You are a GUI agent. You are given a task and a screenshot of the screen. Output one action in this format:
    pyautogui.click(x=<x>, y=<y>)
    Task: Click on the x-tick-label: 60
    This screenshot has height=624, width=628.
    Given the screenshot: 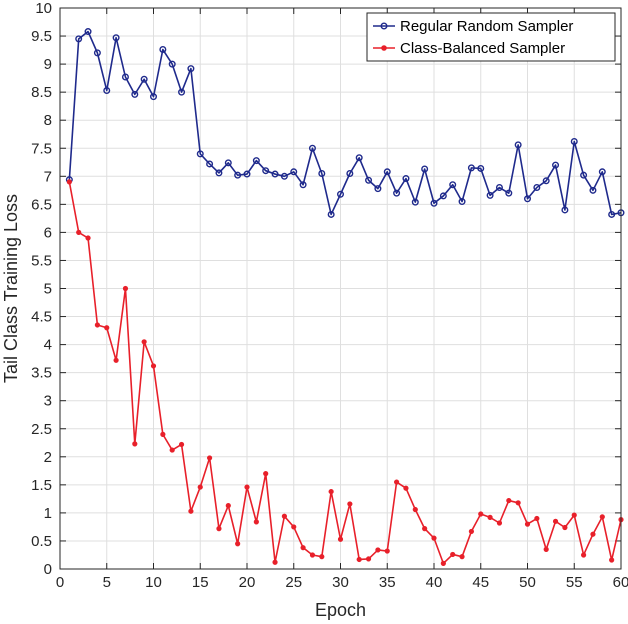 What is the action you would take?
    pyautogui.click(x=620, y=582)
    